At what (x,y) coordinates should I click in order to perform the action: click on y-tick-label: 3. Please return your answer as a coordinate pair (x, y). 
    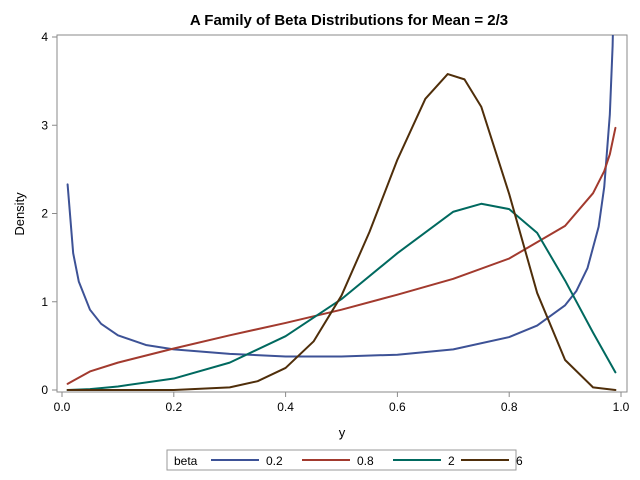
    Looking at the image, I should click on (44, 125).